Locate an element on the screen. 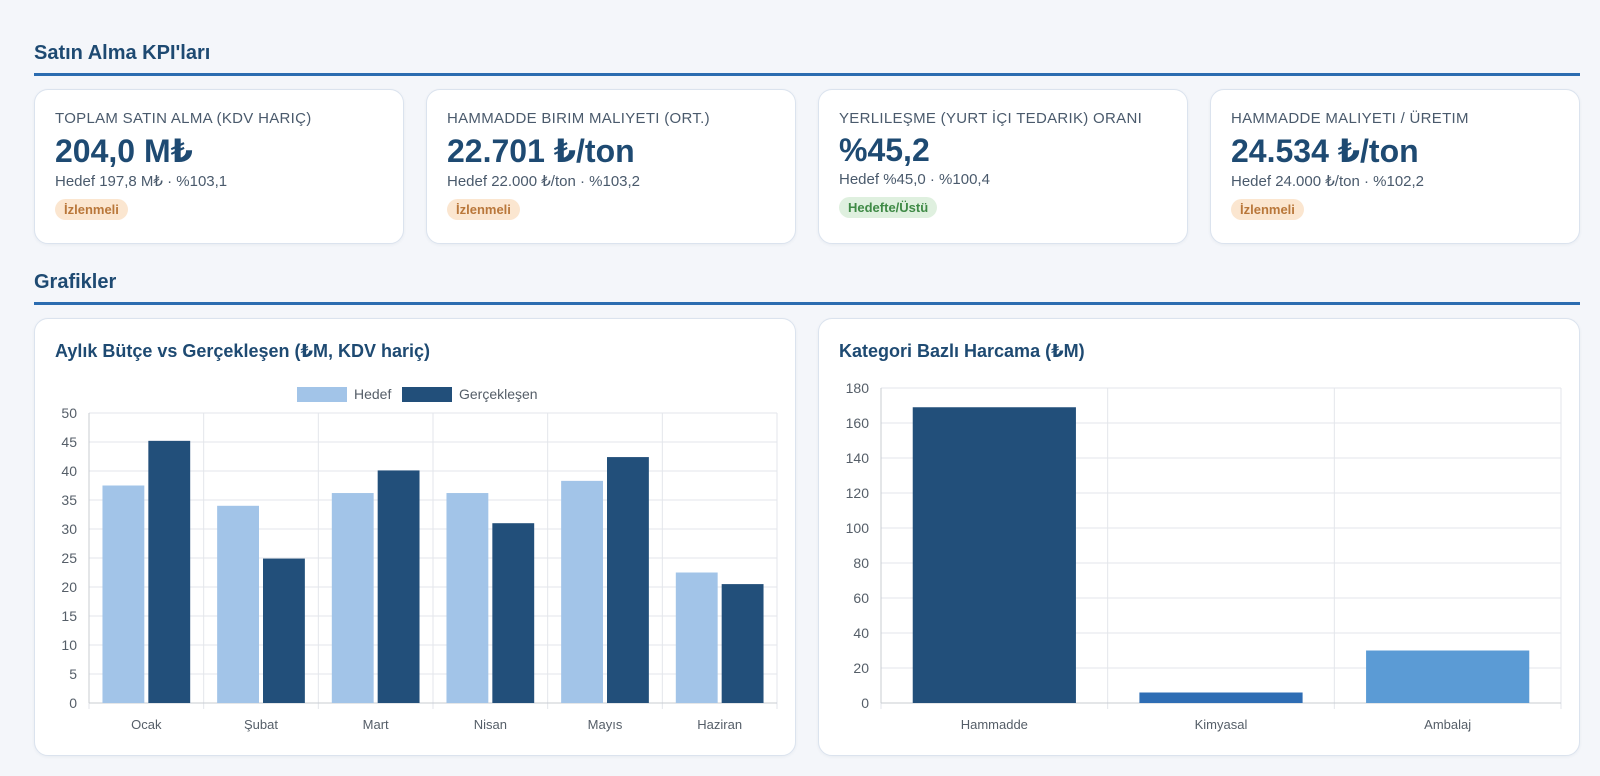 The image size is (1600, 776). kpi-label: Hammadde Maliyeti / Üretim is located at coordinates (1350, 118).